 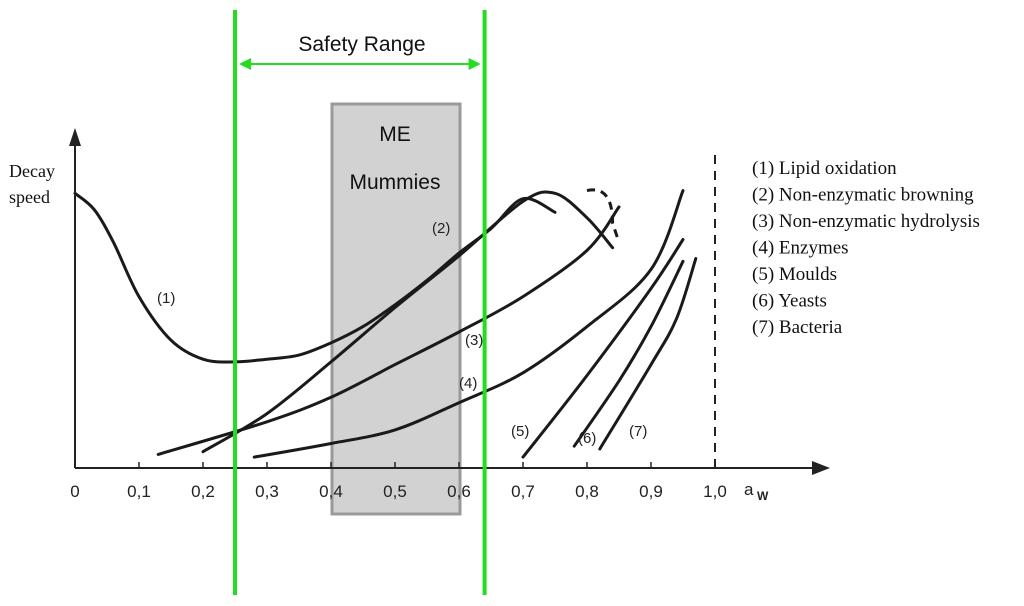 I want to click on x-tick-label: 0,3, so click(x=267, y=491).